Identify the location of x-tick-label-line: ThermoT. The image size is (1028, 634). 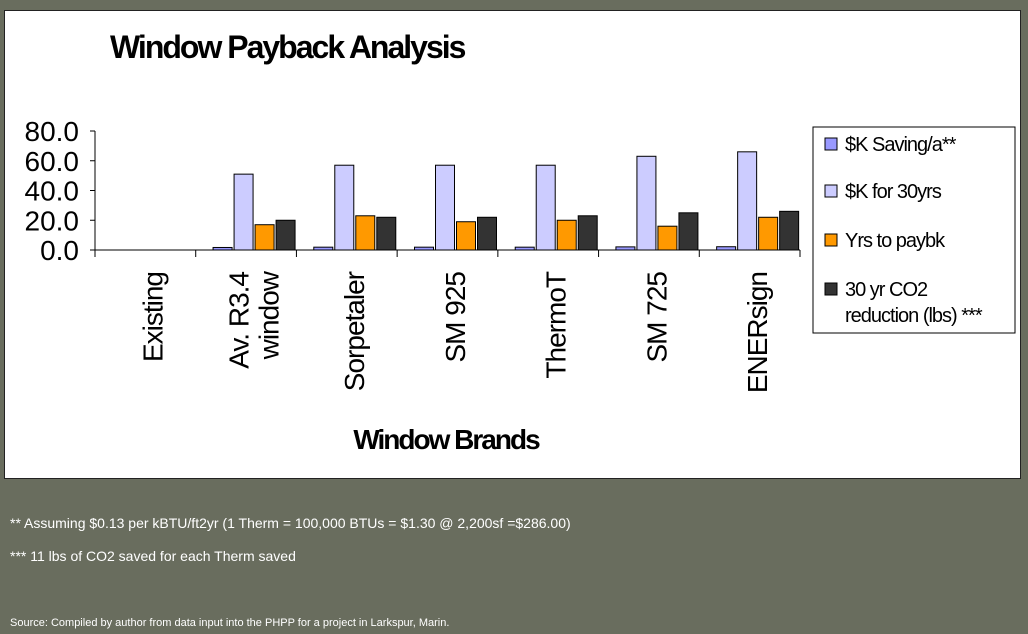
(556, 324).